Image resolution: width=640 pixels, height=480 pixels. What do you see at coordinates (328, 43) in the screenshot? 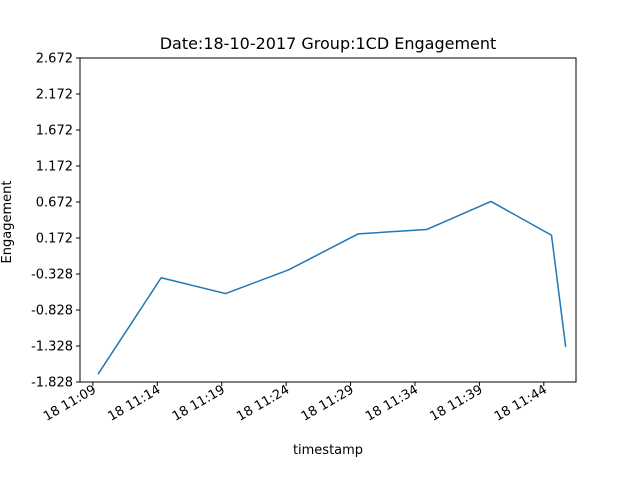
I see `chart-title: Date:18-10-2017 Group:1CD Engagement` at bounding box center [328, 43].